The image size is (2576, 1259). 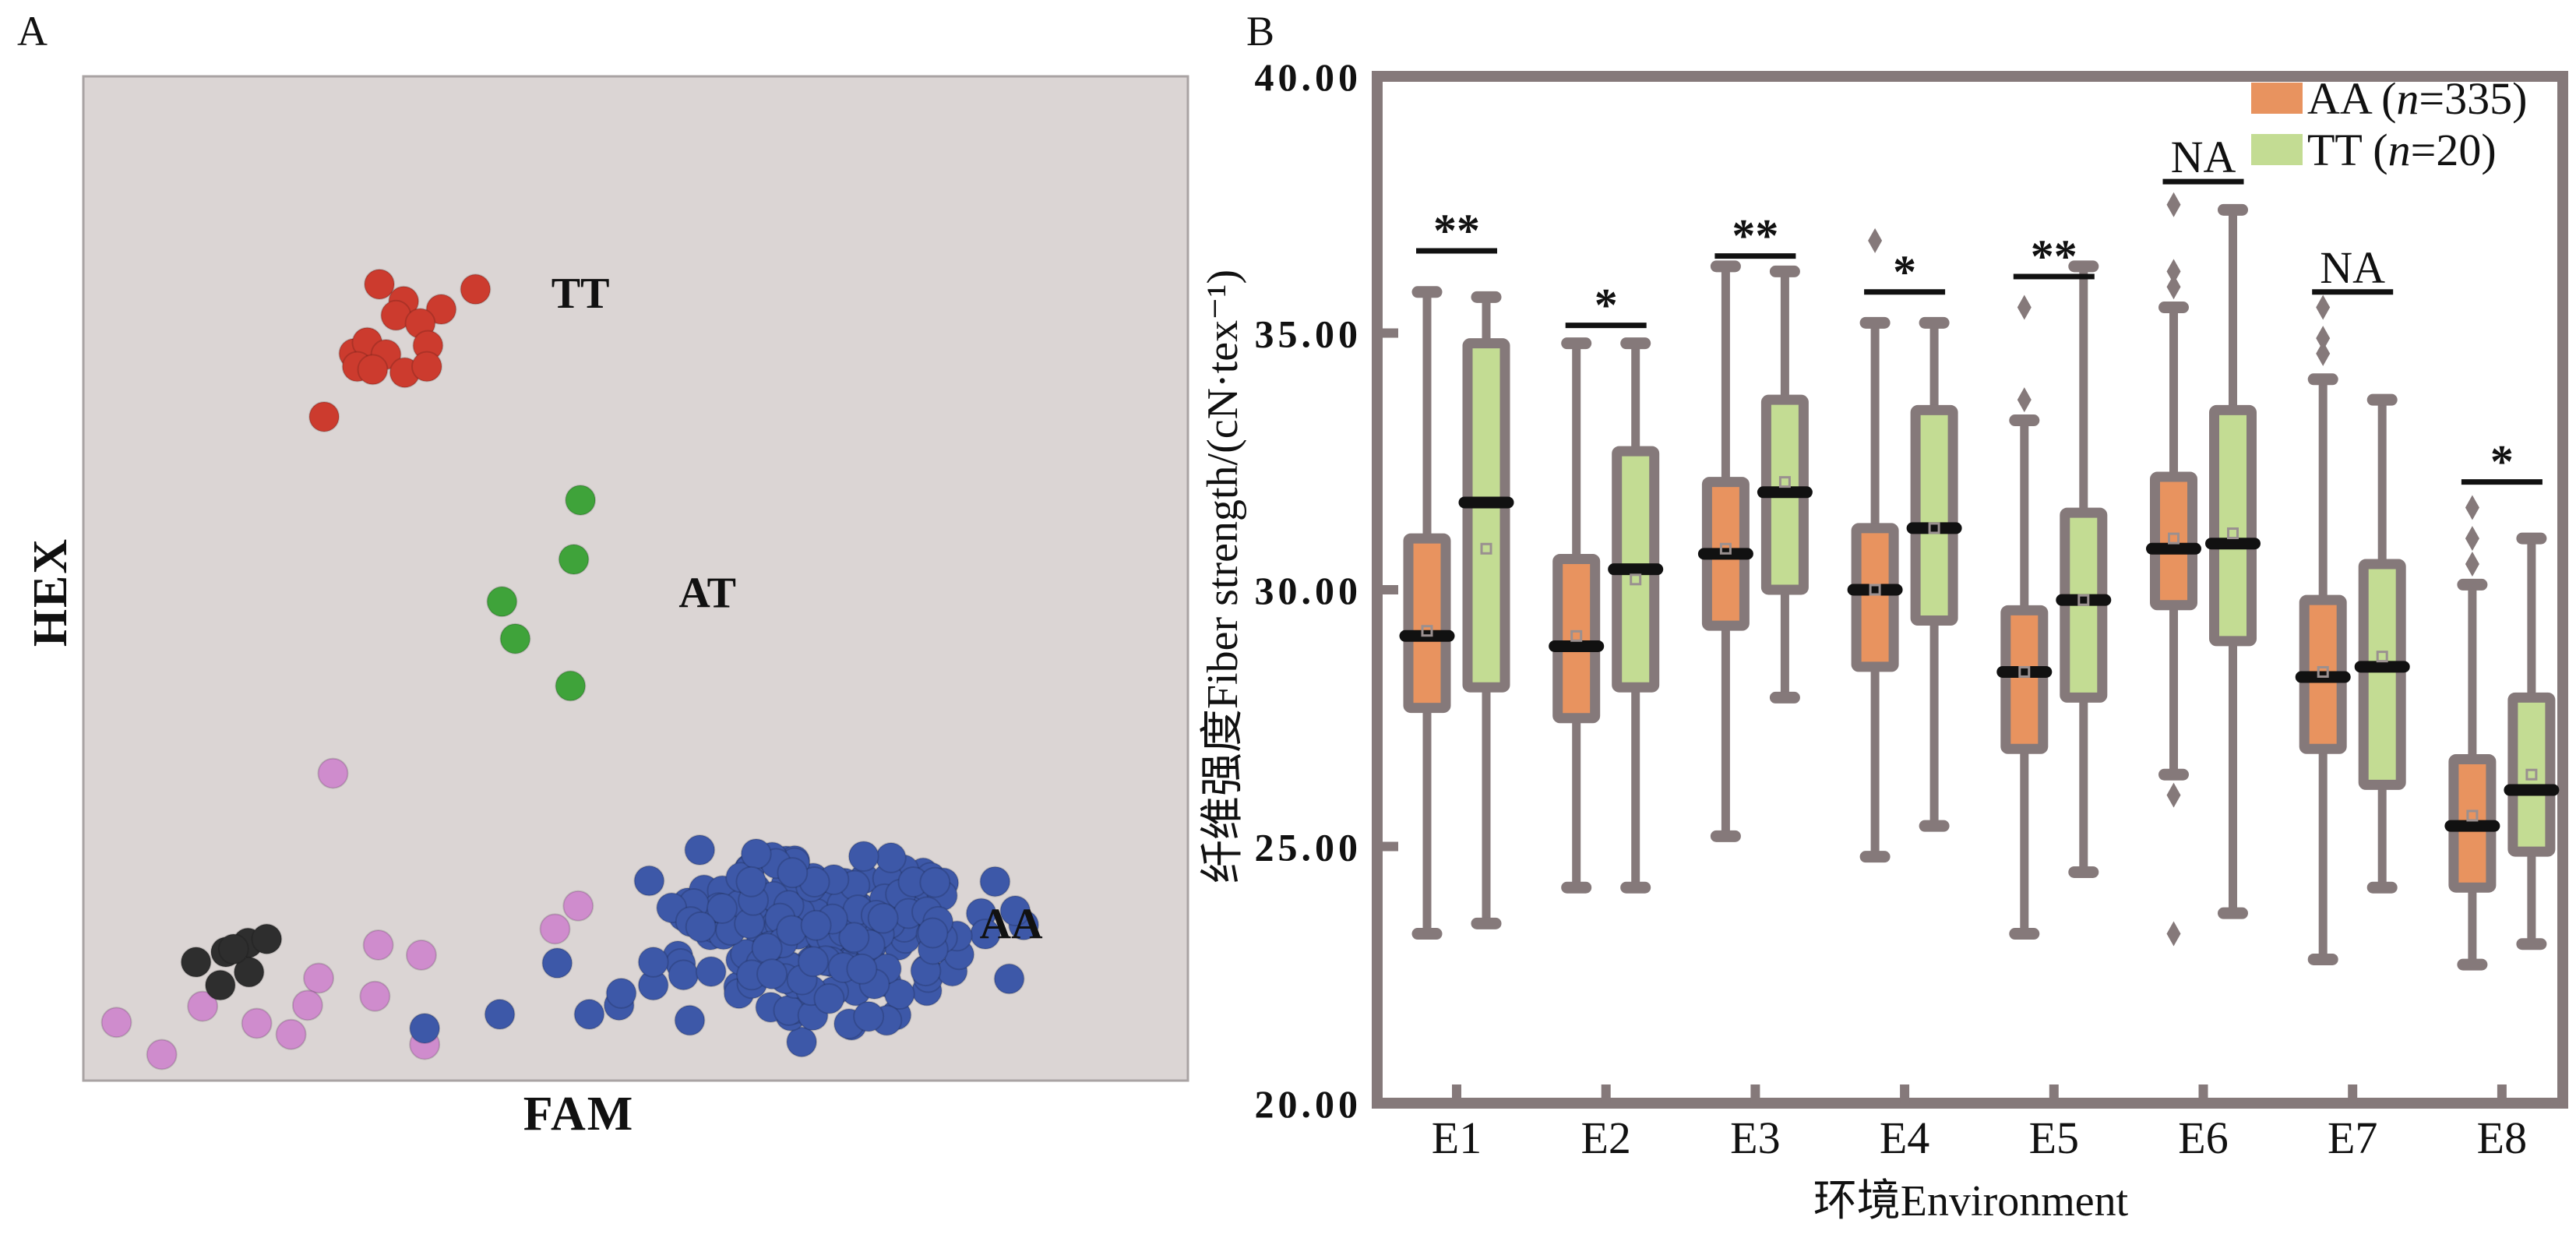 I want to click on boxplot-e4-tt, so click(x=1934, y=574).